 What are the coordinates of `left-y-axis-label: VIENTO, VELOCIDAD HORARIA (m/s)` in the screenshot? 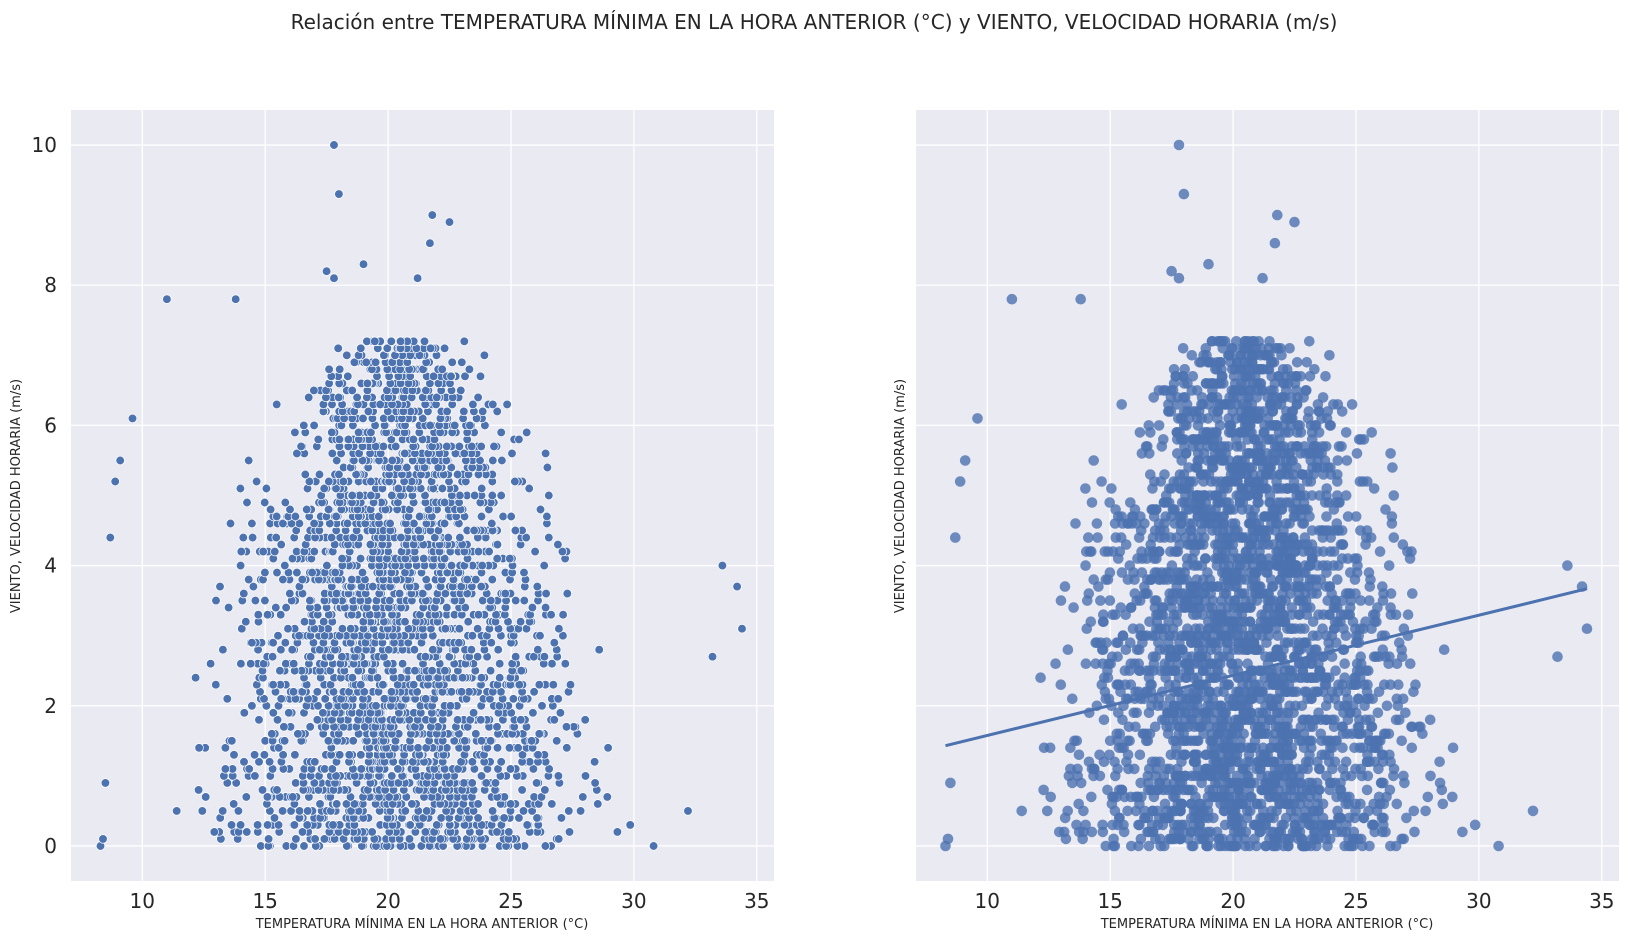 It's located at (16, 496).